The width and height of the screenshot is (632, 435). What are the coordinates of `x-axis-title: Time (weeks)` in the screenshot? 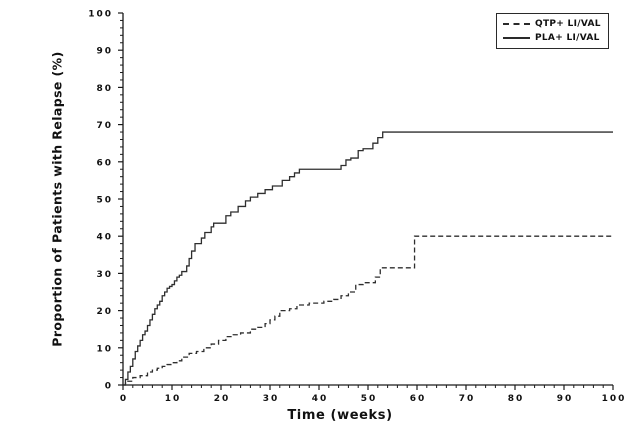 It's located at (340, 415).